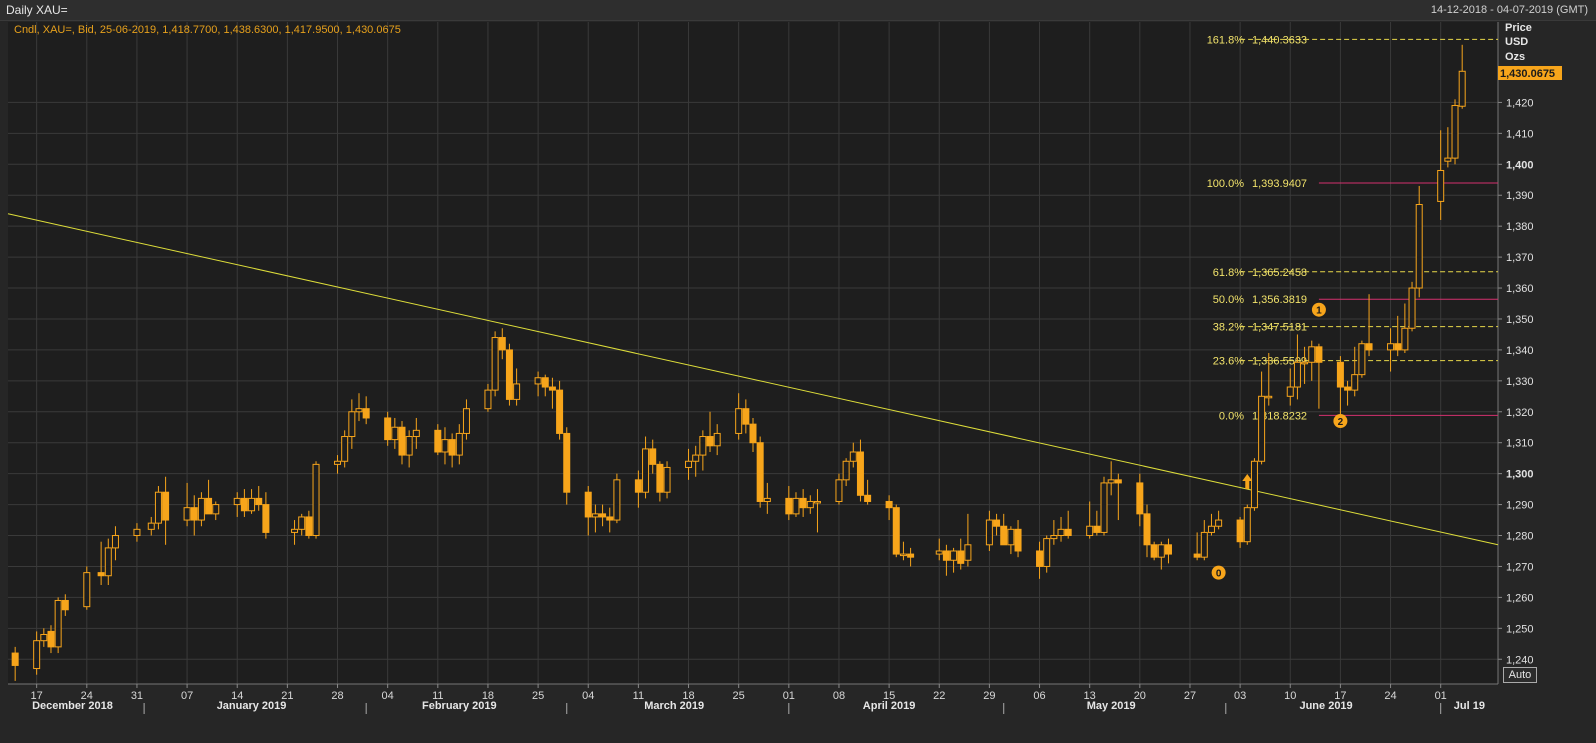  I want to click on y-tick-label: 1,320, so click(1520, 413).